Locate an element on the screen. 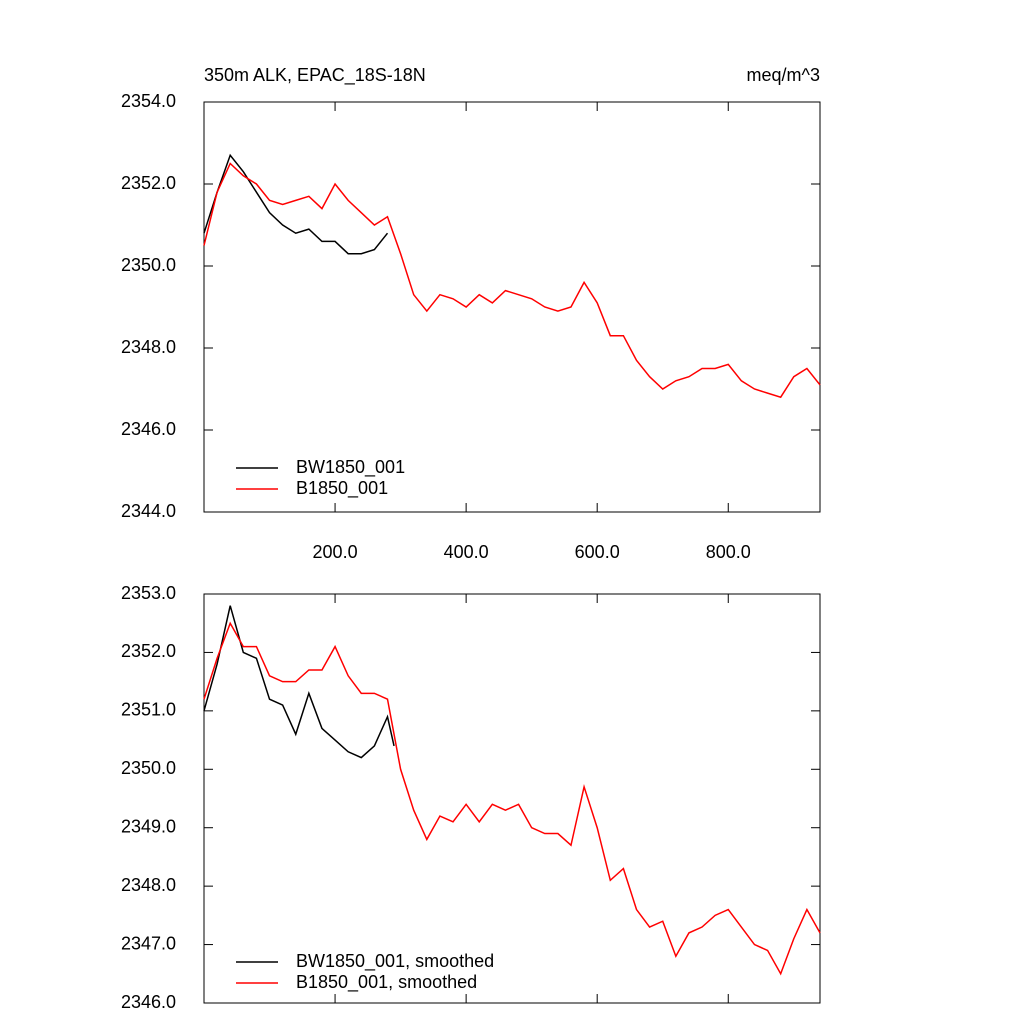  y-tick-label: 2344.0 is located at coordinates (148, 511).